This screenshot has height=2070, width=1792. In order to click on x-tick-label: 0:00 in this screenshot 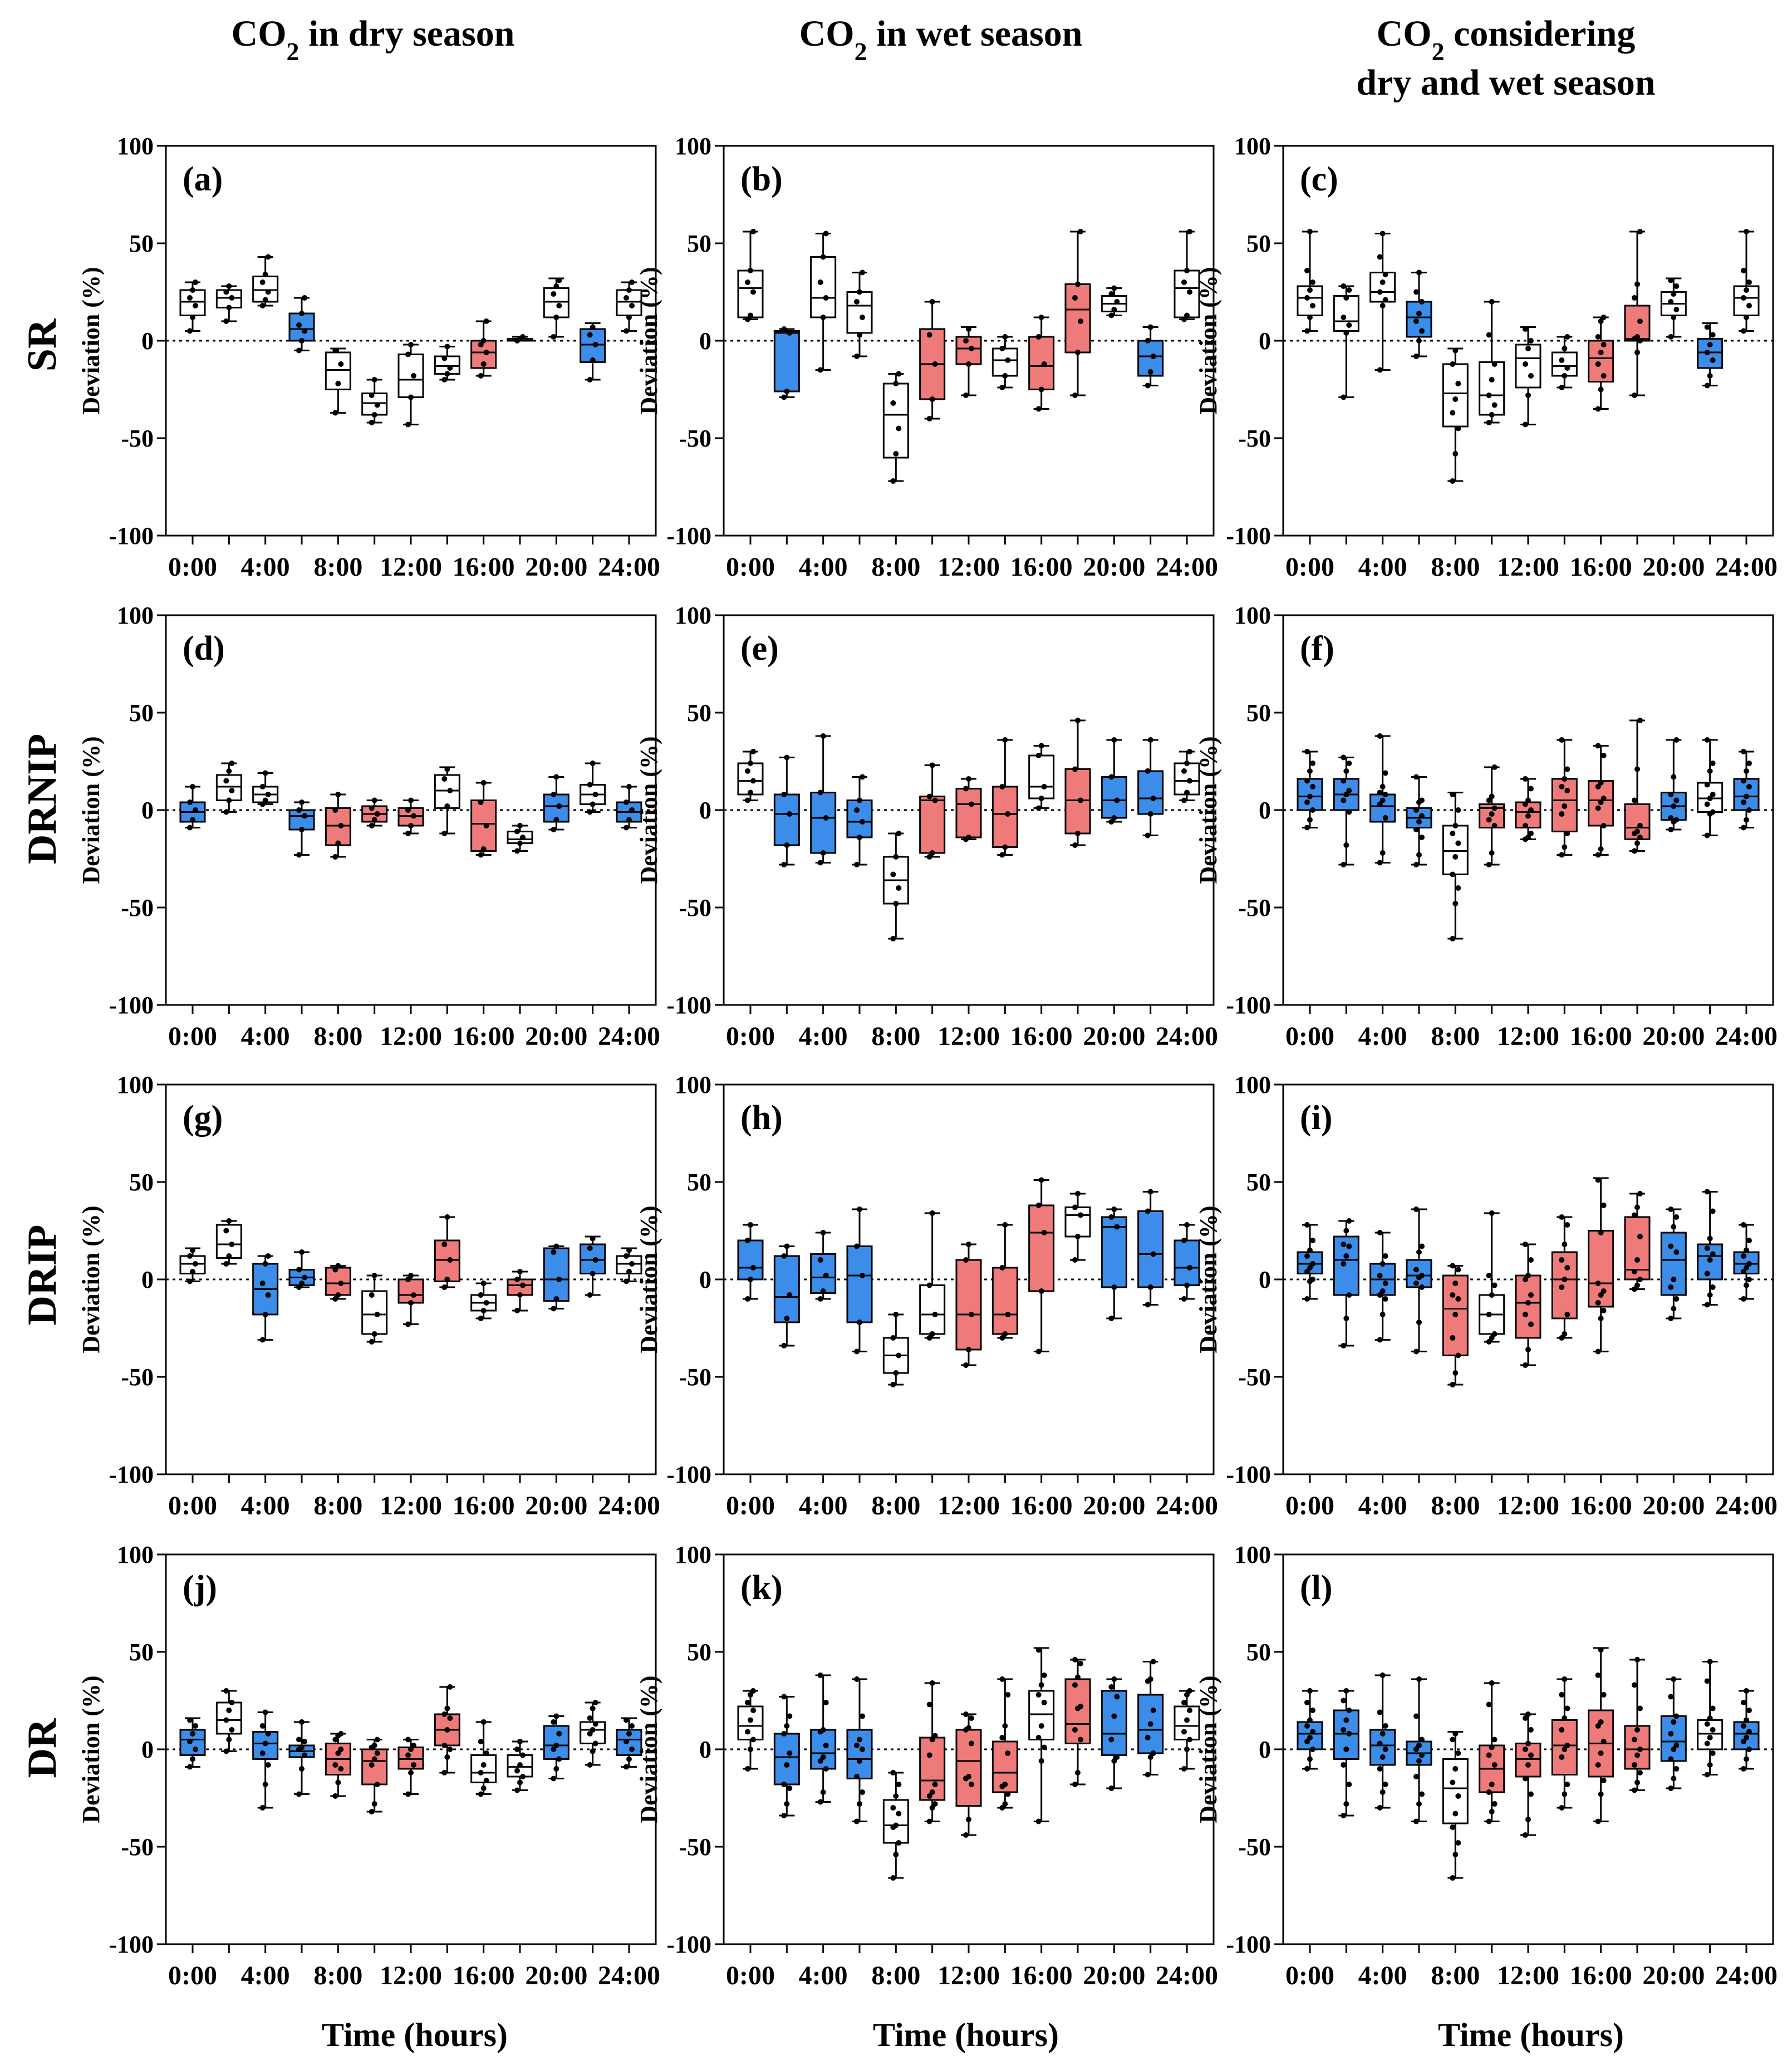, I will do `click(750, 567)`.